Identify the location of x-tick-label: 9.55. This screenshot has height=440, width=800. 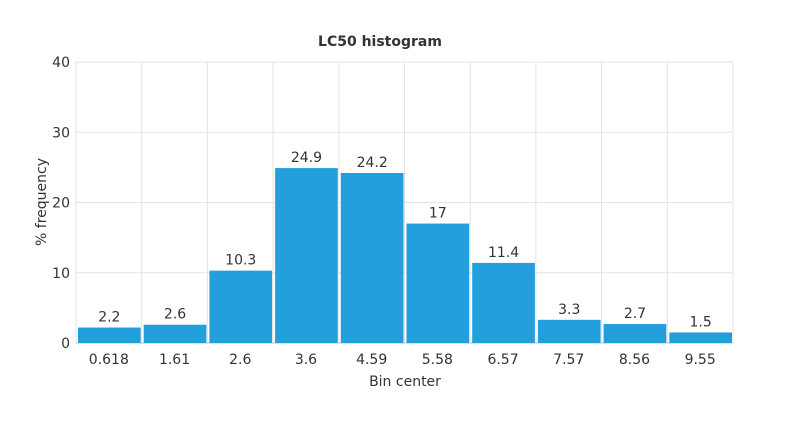
(700, 360).